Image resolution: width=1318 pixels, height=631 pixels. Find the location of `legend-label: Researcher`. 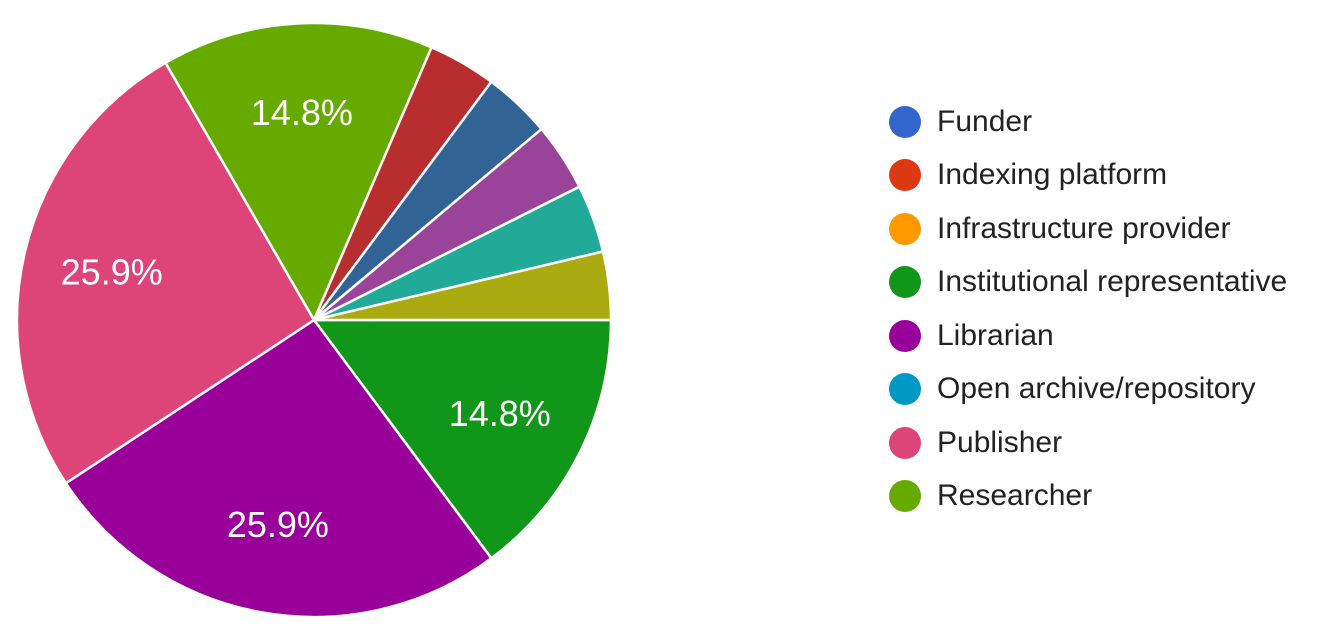

legend-label: Researcher is located at coordinates (1015, 496).